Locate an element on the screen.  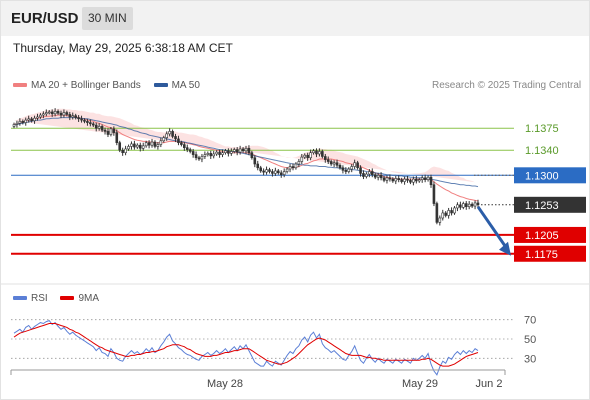
level-badge-1.1300 is located at coordinates (550, 175).